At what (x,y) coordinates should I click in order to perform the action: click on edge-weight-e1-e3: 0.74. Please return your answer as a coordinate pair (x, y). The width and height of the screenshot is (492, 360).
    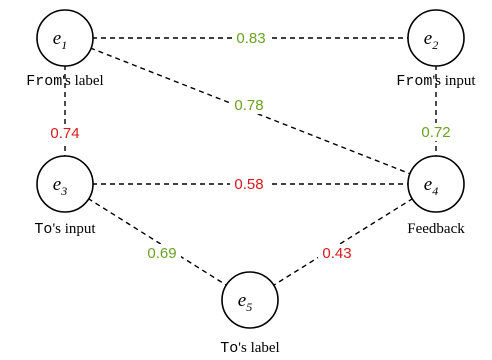
    Looking at the image, I should click on (65, 133).